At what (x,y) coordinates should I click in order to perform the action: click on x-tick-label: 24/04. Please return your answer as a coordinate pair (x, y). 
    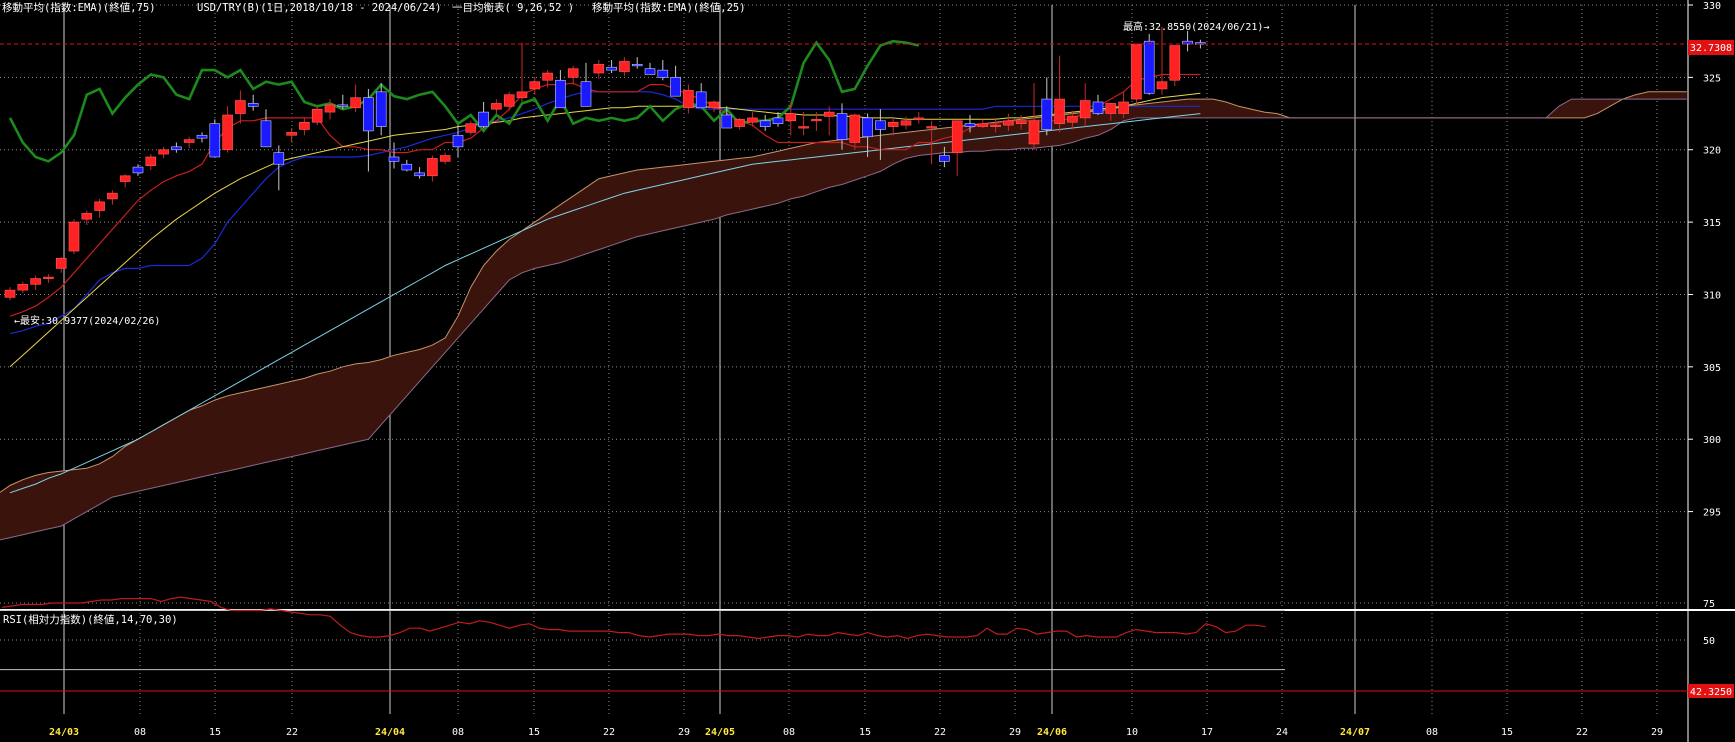
    Looking at the image, I should click on (390, 732).